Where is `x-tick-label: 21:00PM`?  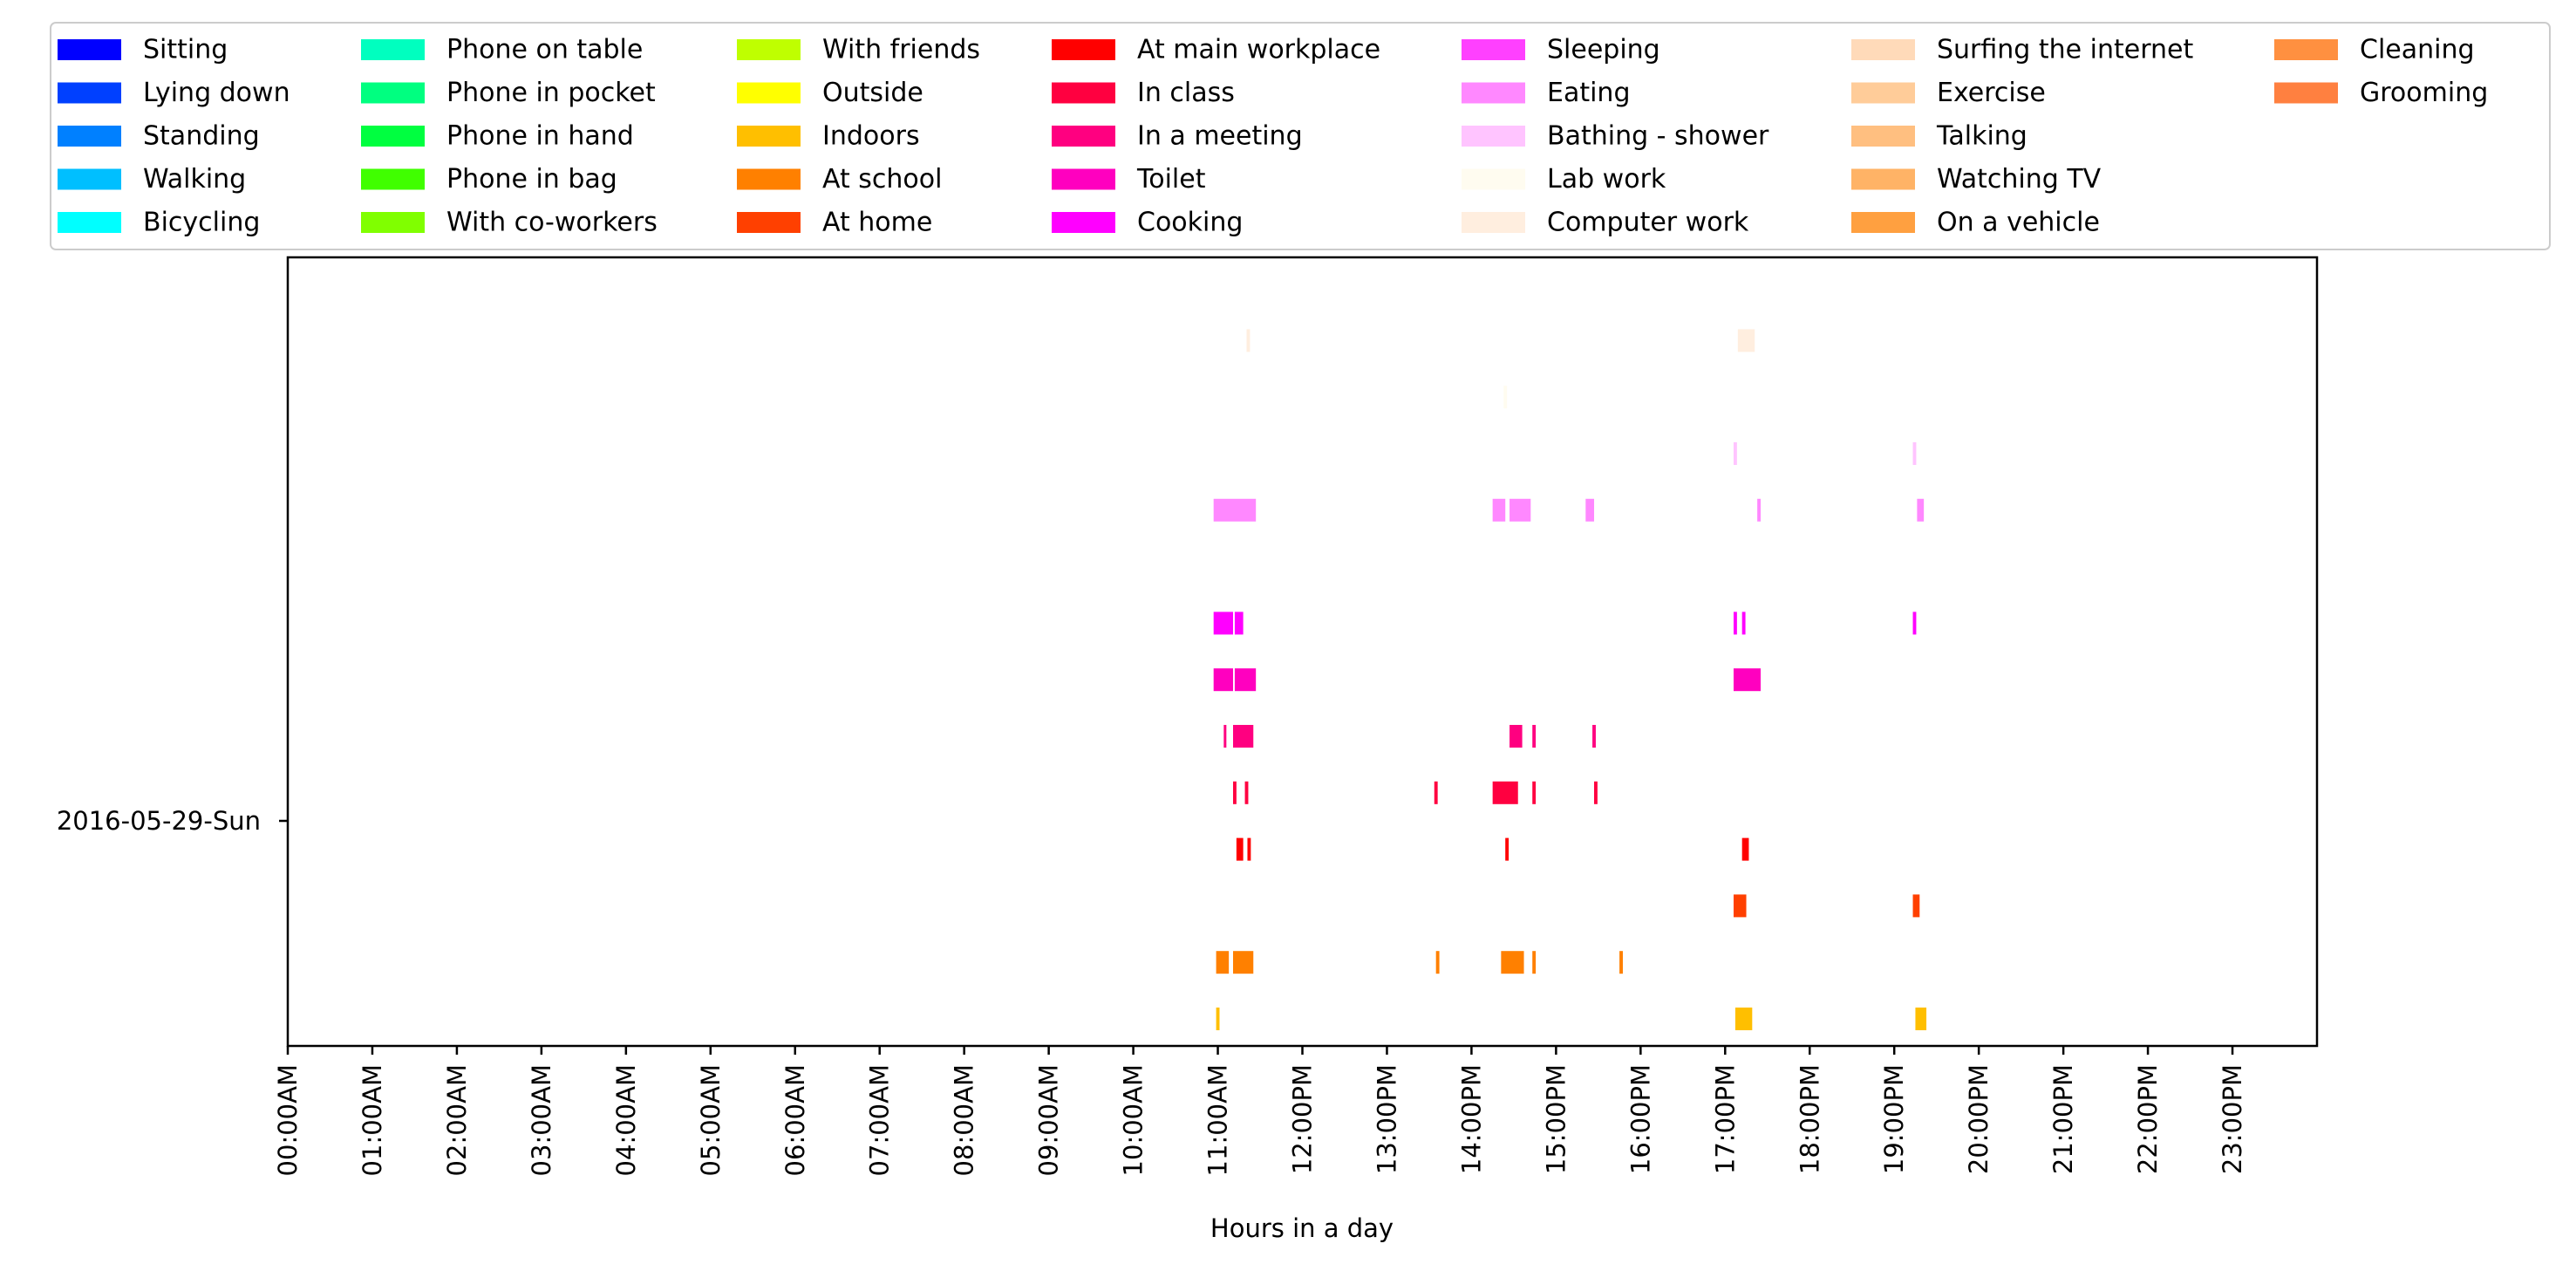 x-tick-label: 21:00PM is located at coordinates (2063, 1119).